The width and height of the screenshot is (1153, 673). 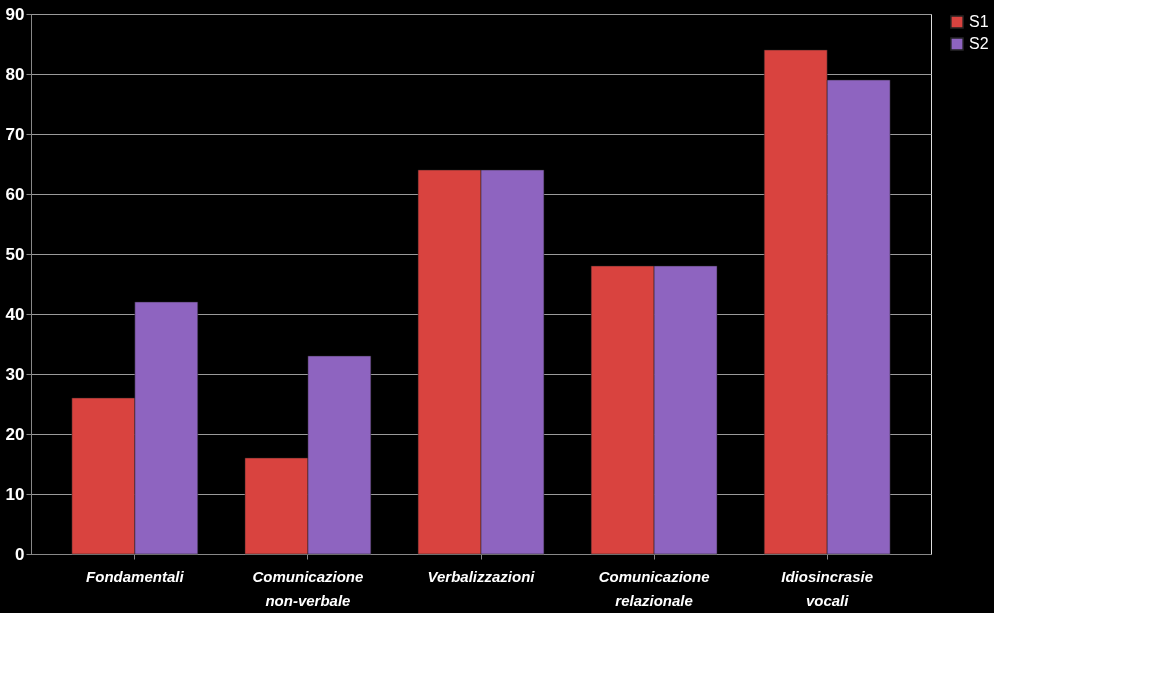 What do you see at coordinates (15, 74) in the screenshot?
I see `y-tick-label: 80` at bounding box center [15, 74].